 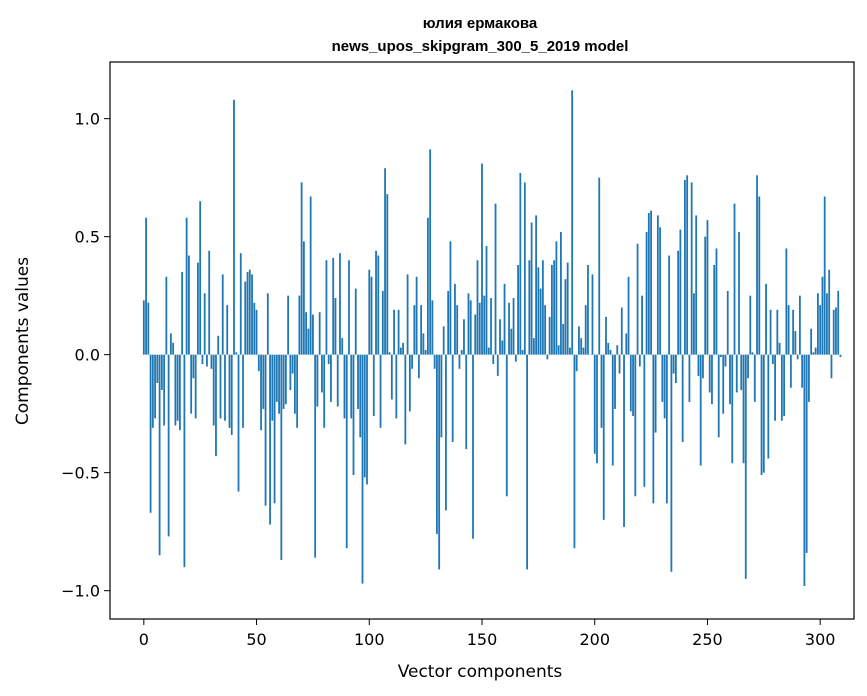 I want to click on y-tick-label: −0.5, so click(x=80, y=473).